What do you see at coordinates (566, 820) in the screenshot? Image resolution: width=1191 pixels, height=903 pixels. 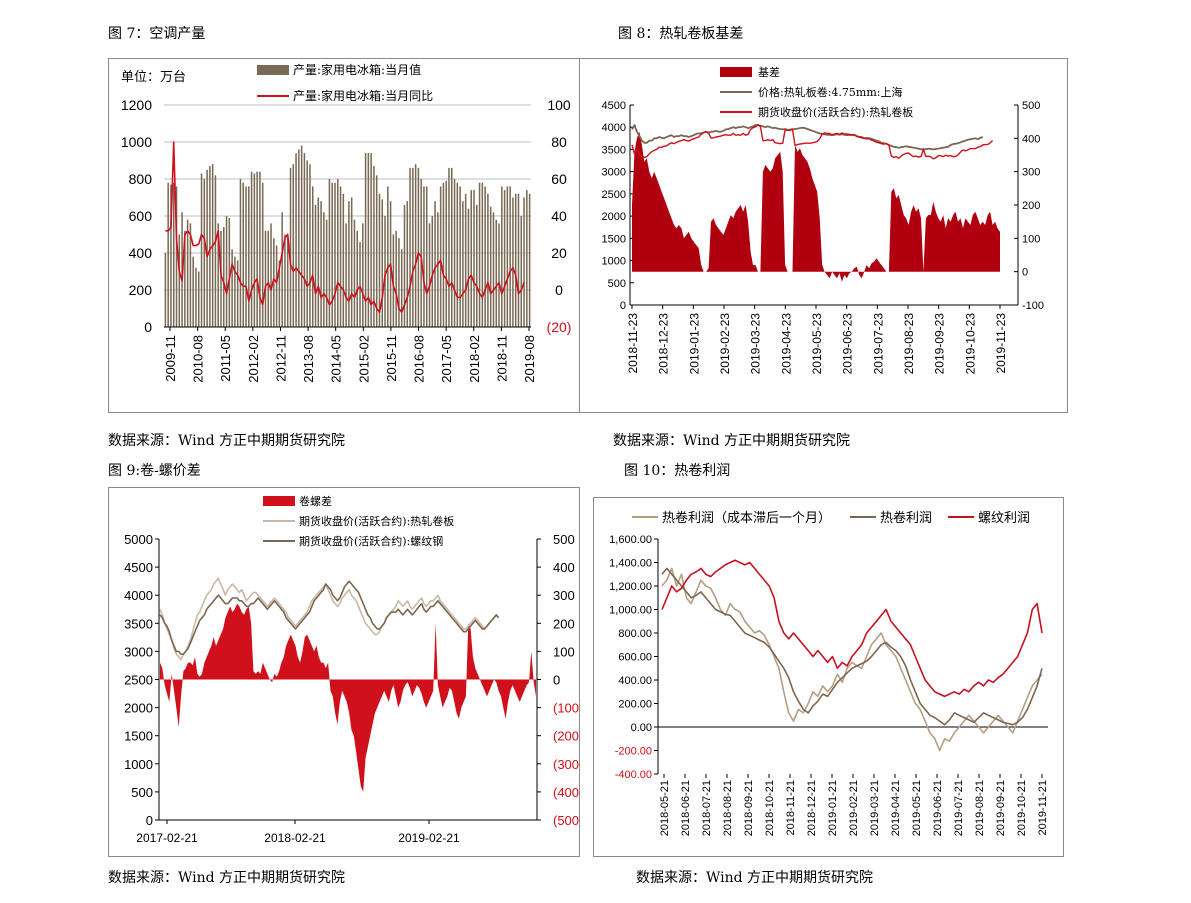 I see `y-tick-right: (500)` at bounding box center [566, 820].